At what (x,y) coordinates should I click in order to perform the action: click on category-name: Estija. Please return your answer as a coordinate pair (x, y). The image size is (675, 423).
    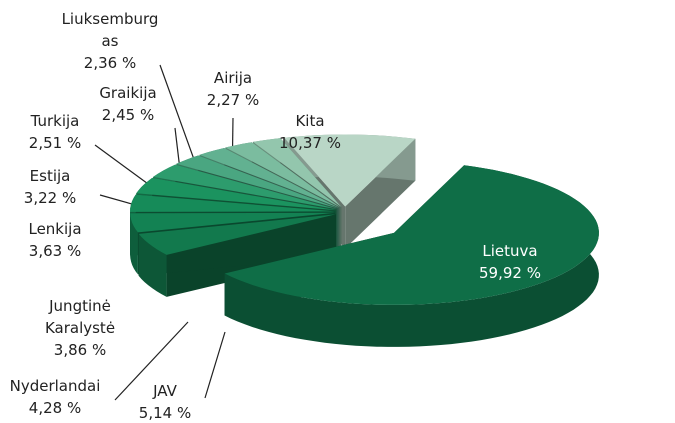
    Looking at the image, I should click on (50, 176).